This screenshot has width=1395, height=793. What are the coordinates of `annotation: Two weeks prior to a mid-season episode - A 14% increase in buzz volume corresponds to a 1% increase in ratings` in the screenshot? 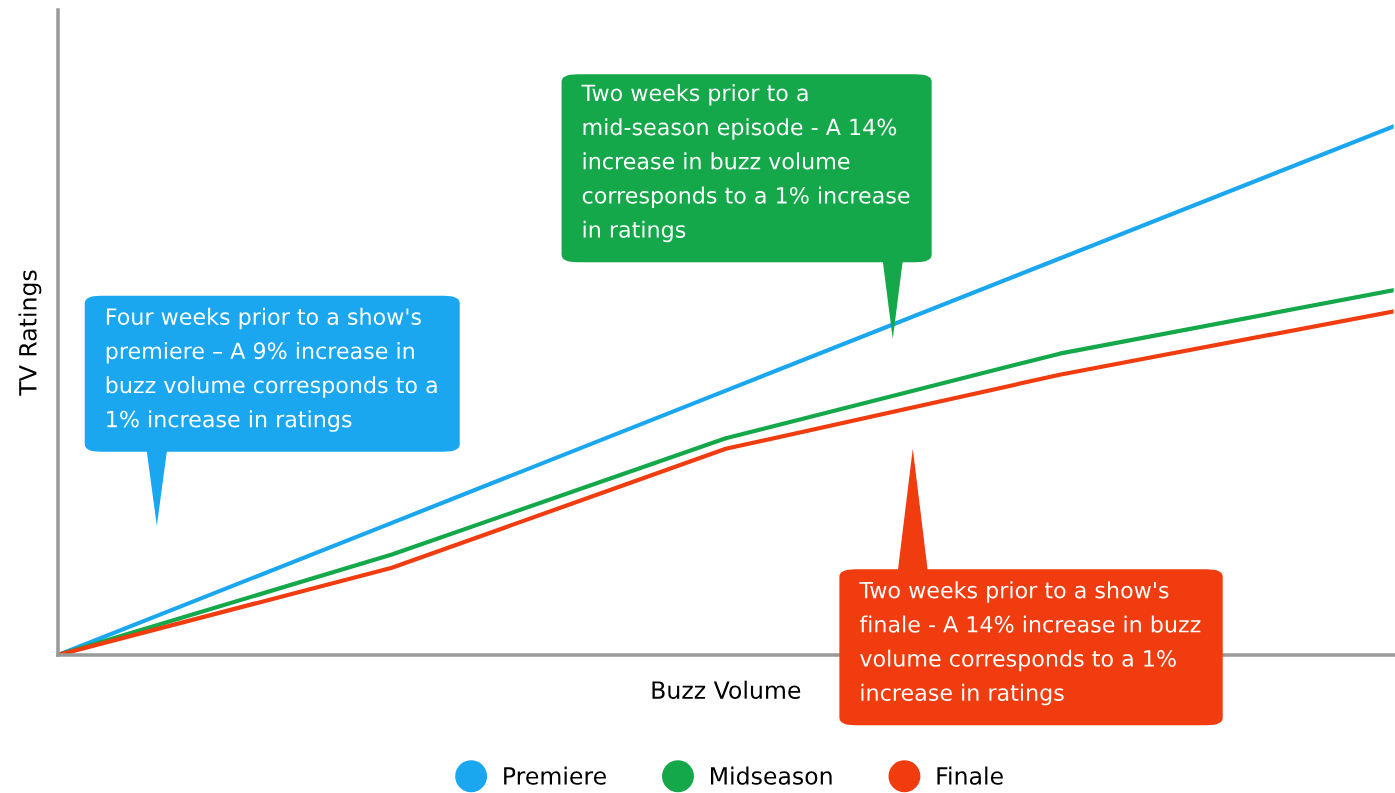 It's located at (745, 163).